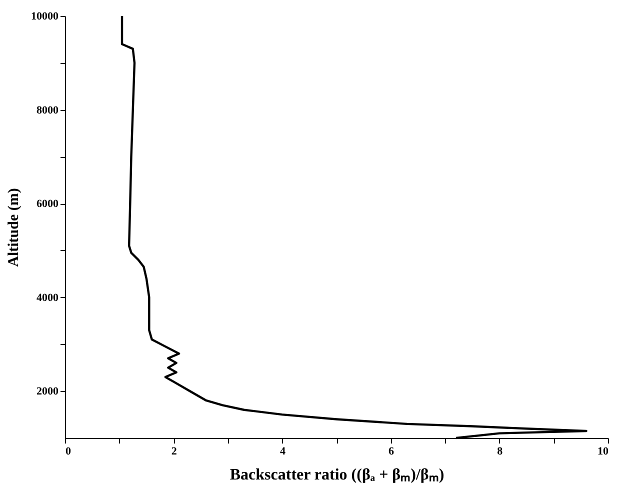 Image resolution: width=624 pixels, height=487 pixels. I want to click on y-tick-label: 2000, so click(47, 392).